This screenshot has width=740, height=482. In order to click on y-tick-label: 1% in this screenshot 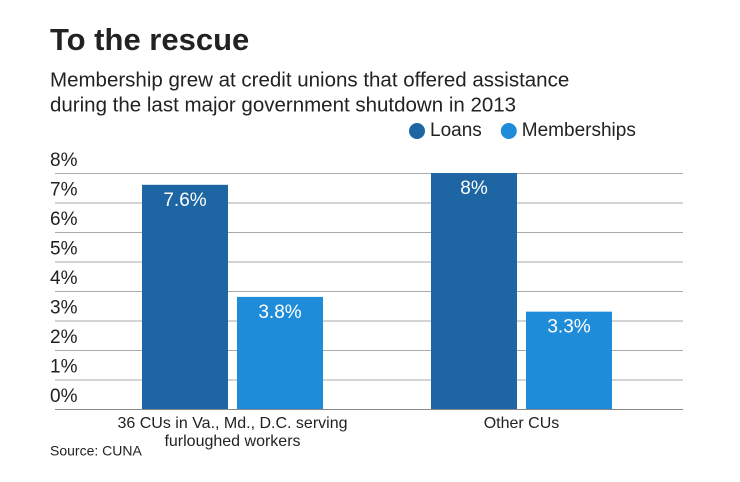, I will do `click(64, 367)`.